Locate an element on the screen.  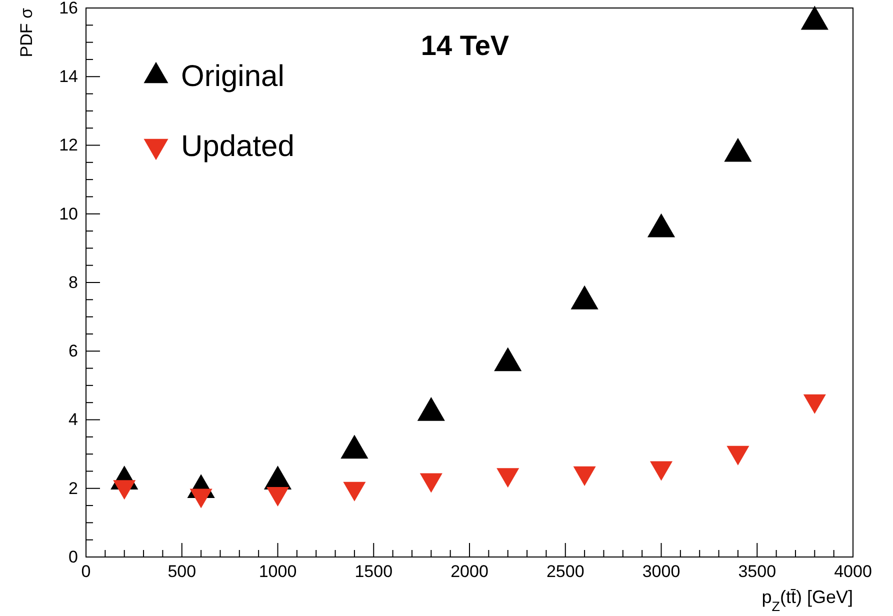
y-tick-label: 8 is located at coordinates (73, 282).